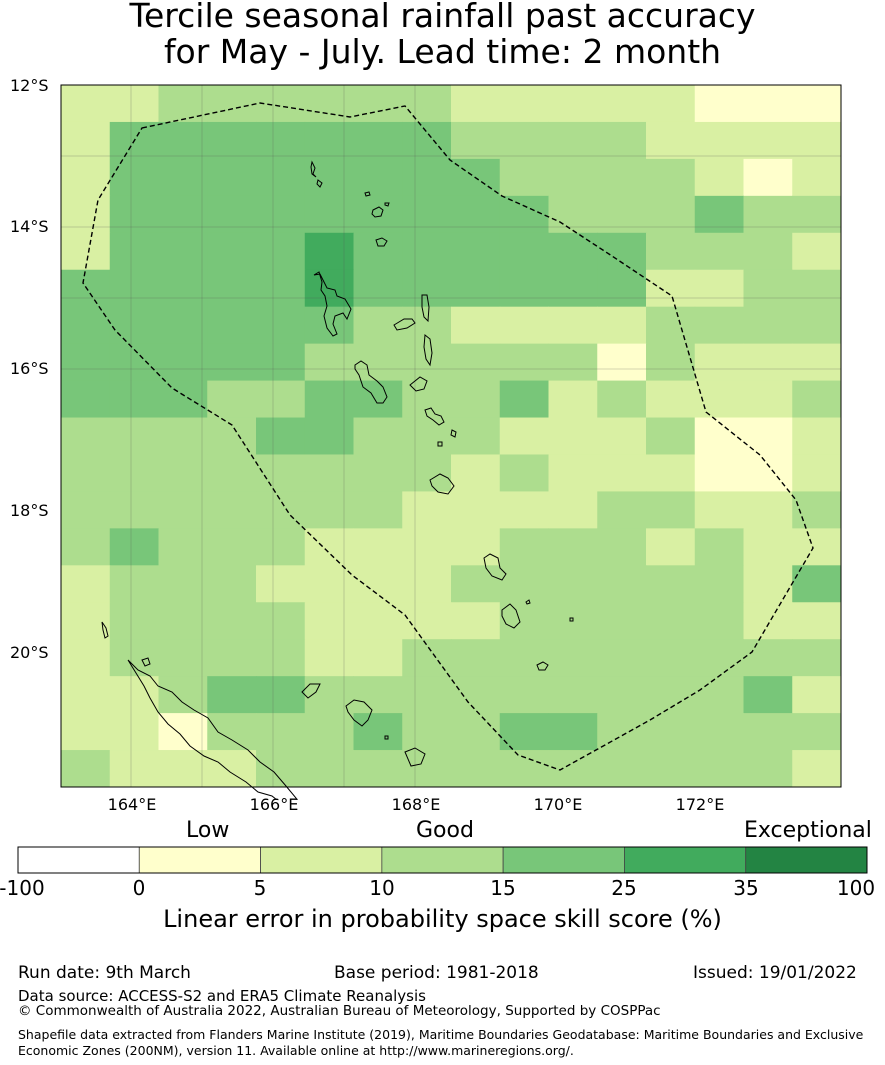 This screenshot has height=1065, width=885. What do you see at coordinates (22, 888) in the screenshot?
I see `colorbar-tick-label: -100` at bounding box center [22, 888].